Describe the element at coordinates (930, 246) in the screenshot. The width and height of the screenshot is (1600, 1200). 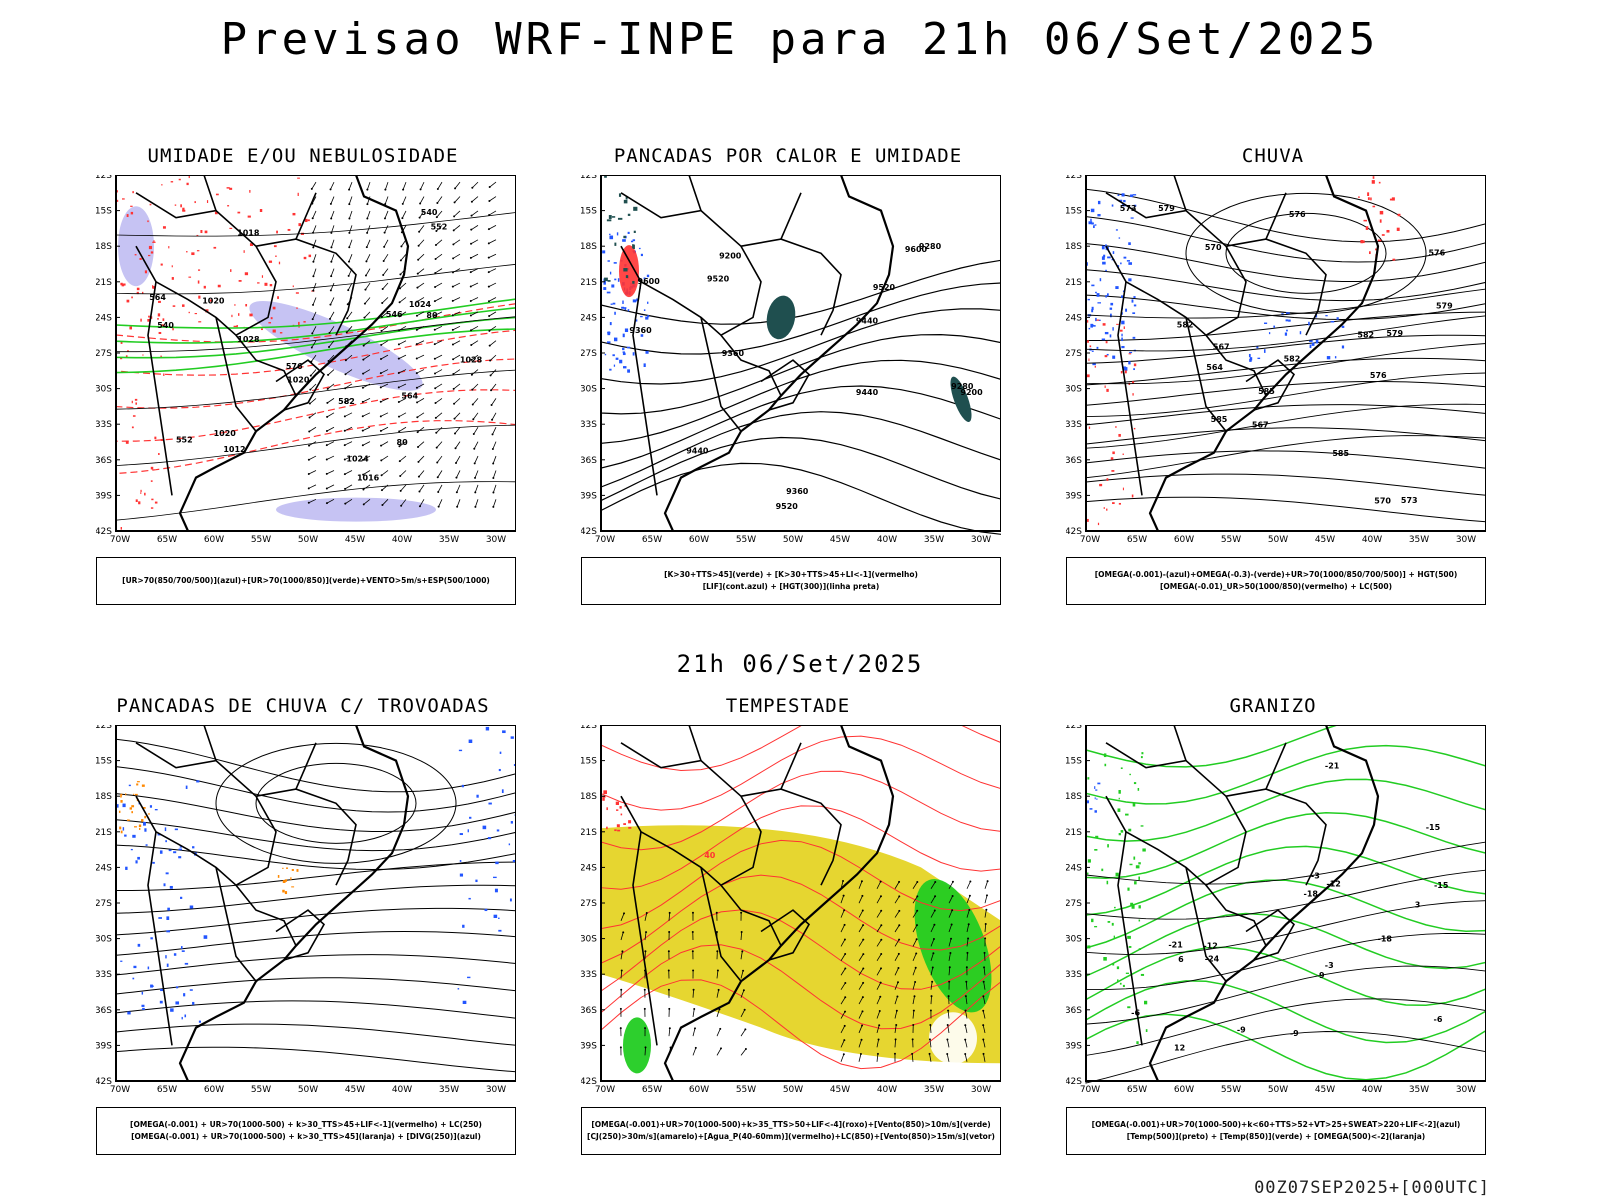
I see `contour-label: 9280` at that location.